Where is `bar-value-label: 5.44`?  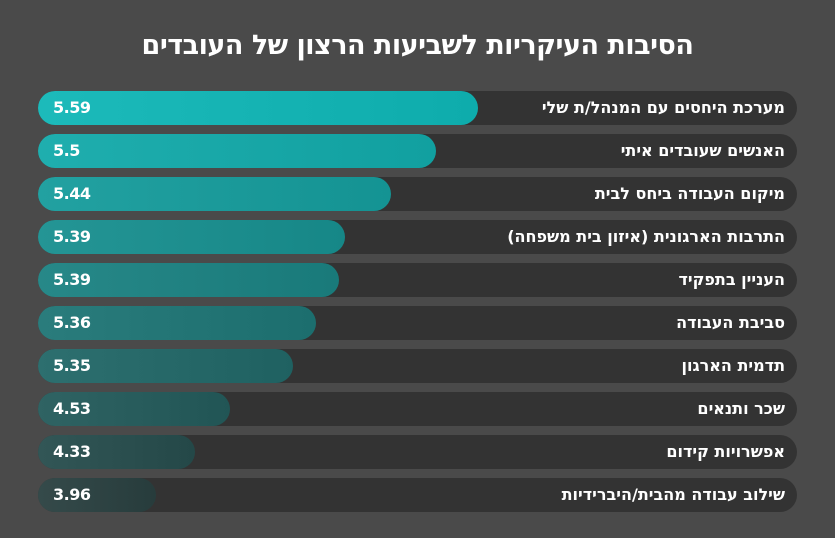
bar-value-label: 5.44 is located at coordinates (72, 193).